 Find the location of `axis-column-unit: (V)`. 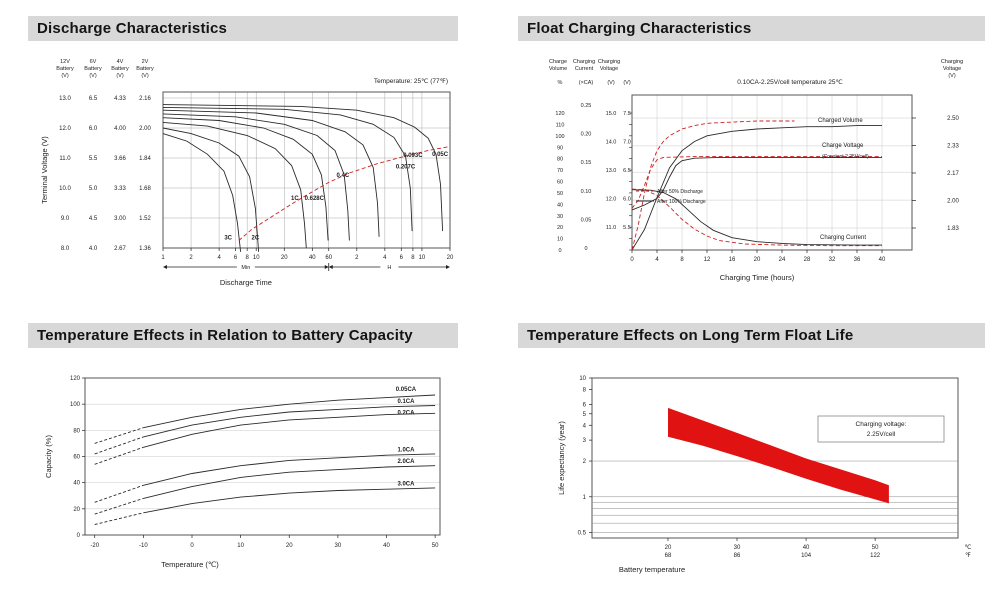

axis-column-unit: (V) is located at coordinates (611, 83).